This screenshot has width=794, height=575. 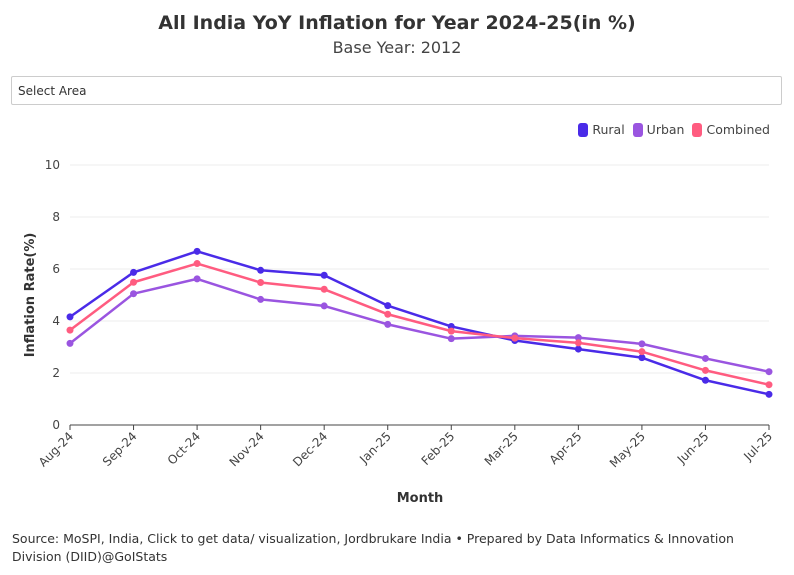 What do you see at coordinates (375, 448) in the screenshot?
I see `x-tick-label: Jan-25` at bounding box center [375, 448].